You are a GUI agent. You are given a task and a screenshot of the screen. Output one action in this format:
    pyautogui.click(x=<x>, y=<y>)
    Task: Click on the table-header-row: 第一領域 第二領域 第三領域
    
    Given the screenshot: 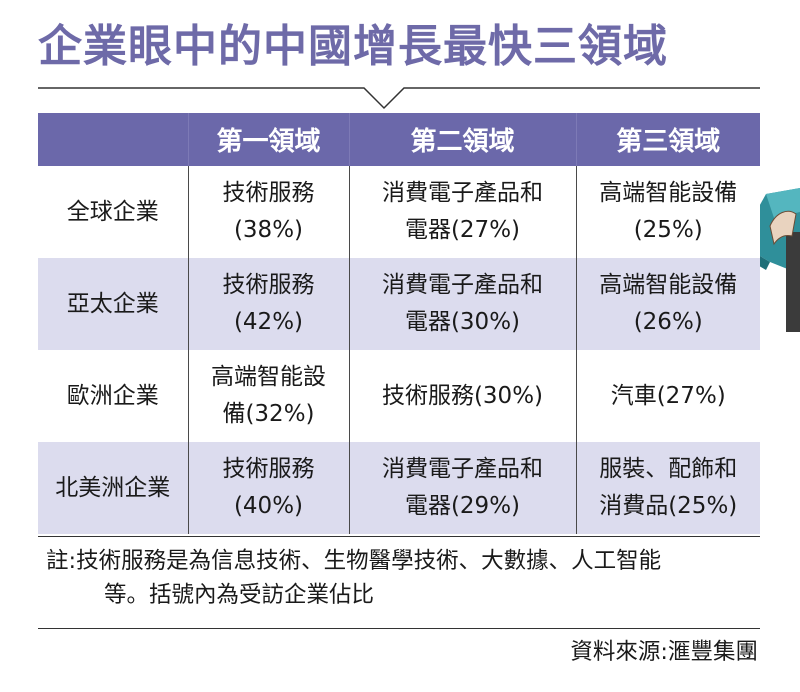 What is the action you would take?
    pyautogui.click(x=399, y=139)
    